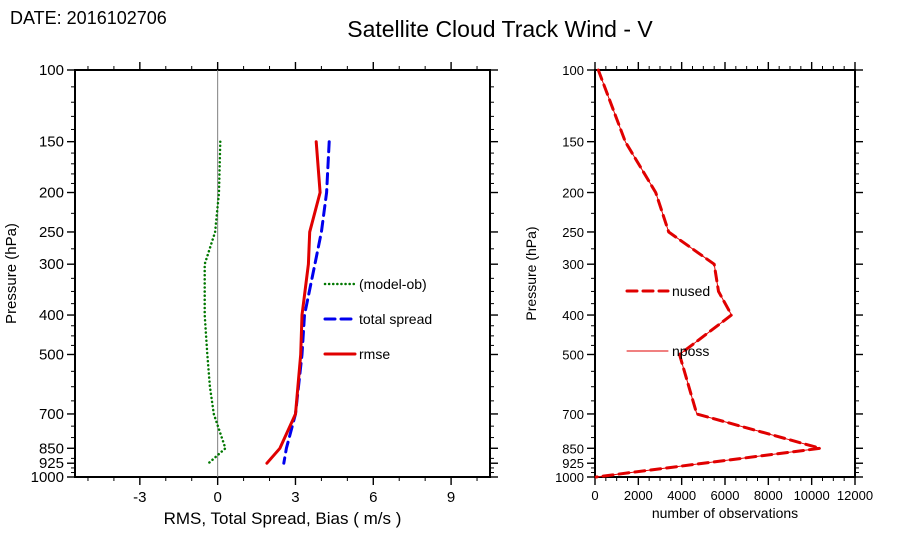 The width and height of the screenshot is (900, 560). I want to click on figure-title: Satellite Cloud Track Wind - V, so click(500, 29).